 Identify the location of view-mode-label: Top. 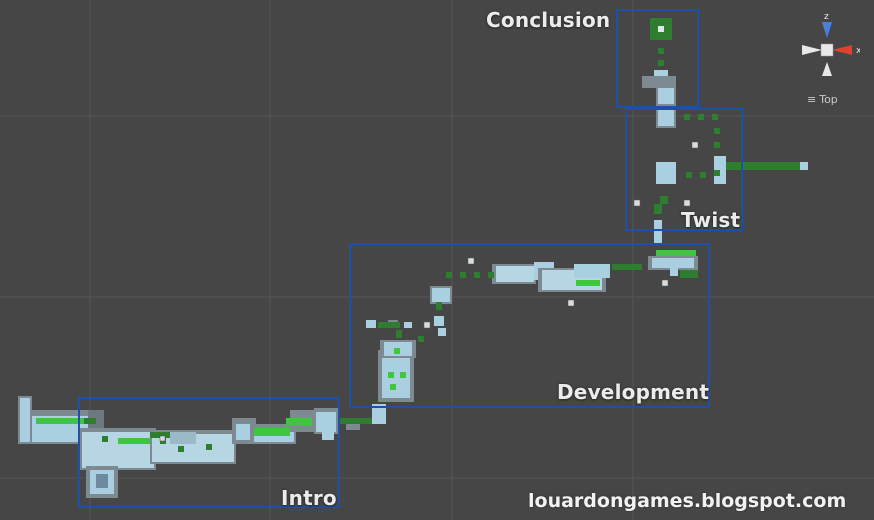
(828, 99).